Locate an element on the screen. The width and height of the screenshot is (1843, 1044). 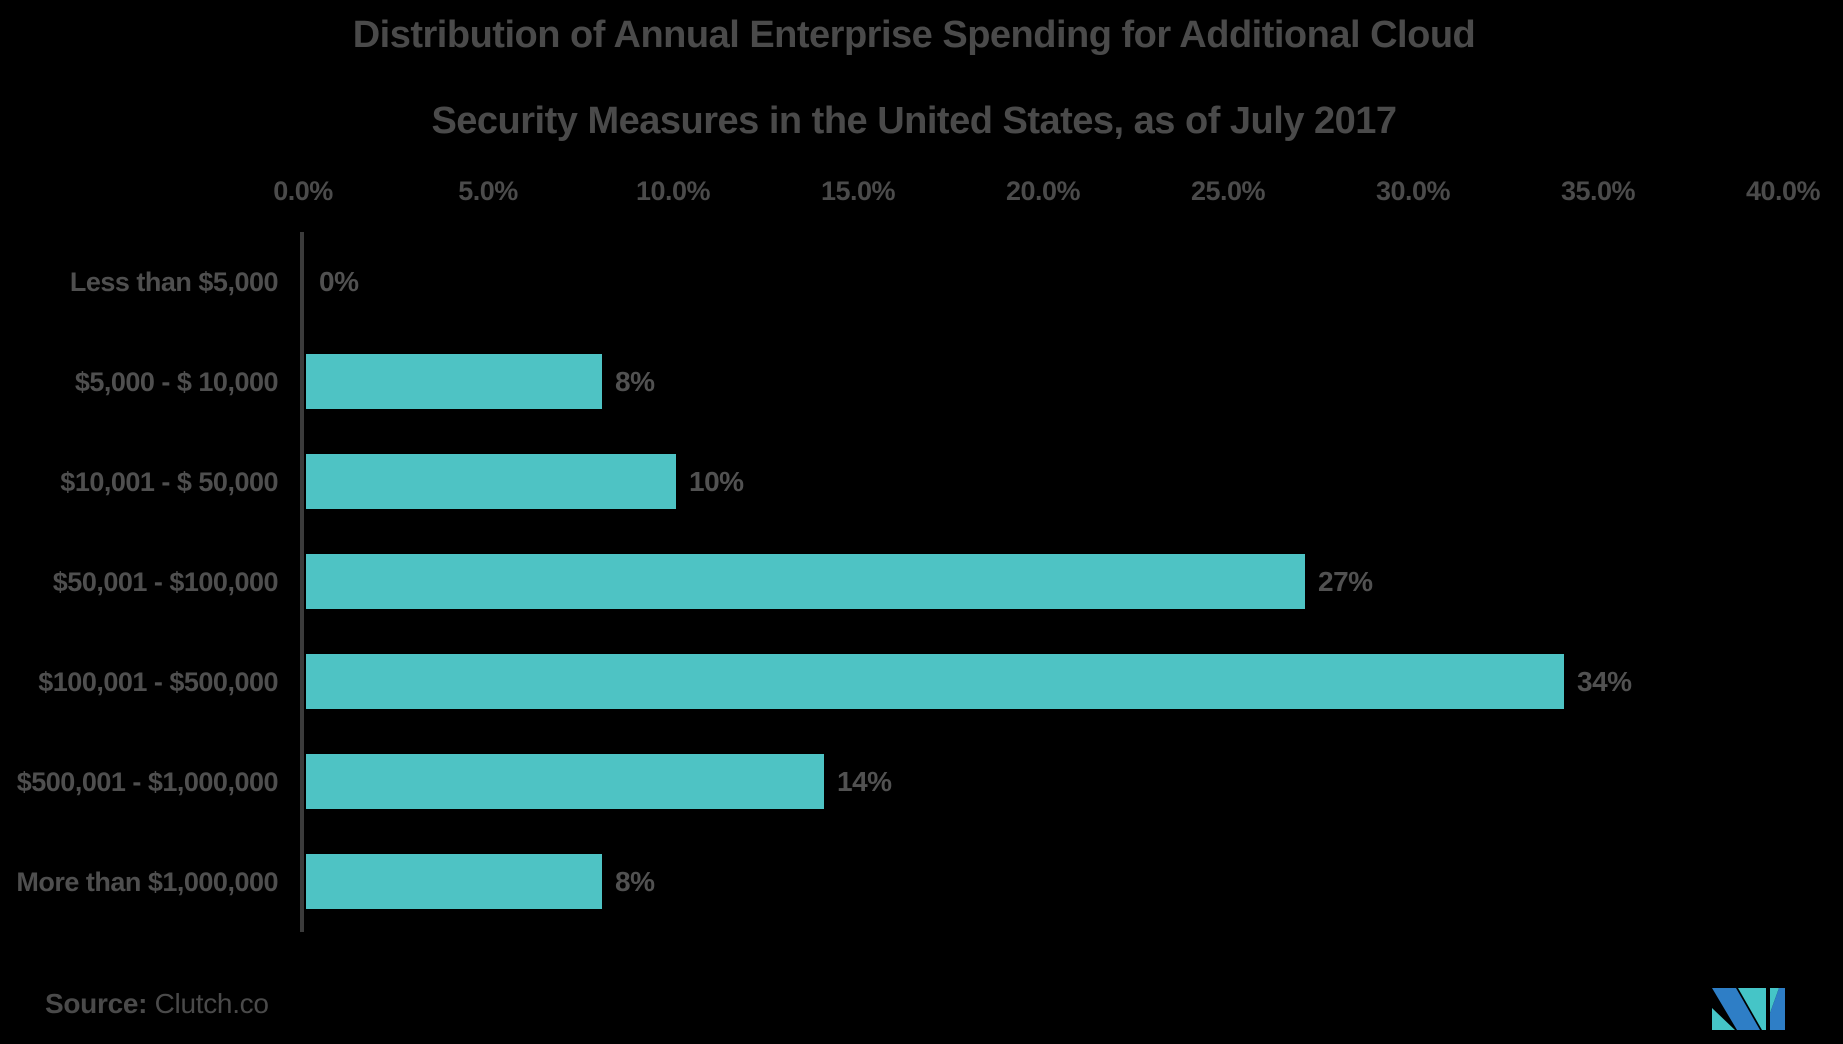
category-label: $100,001 - $500,000 is located at coordinates (158, 682).